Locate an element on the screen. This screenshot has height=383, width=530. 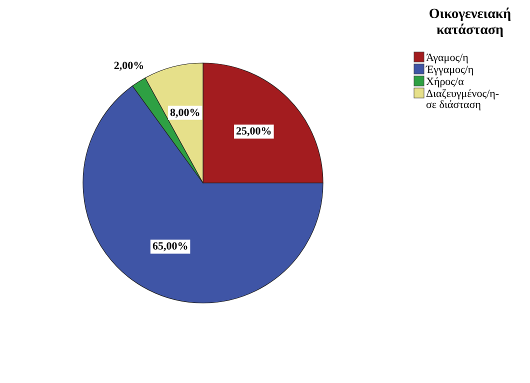
data-label: 65,00% is located at coordinates (170, 246).